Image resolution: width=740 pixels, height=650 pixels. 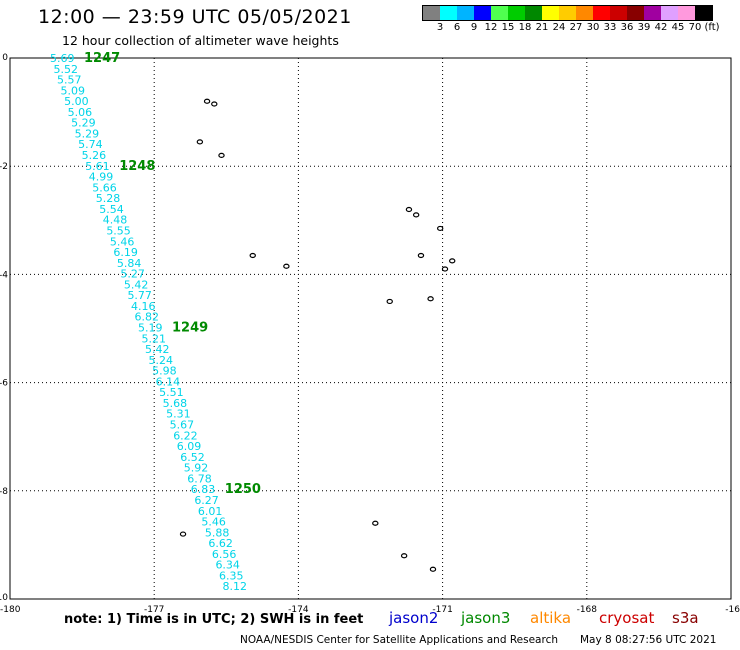 I want to click on pass-number-label: 1247, so click(x=102, y=58).